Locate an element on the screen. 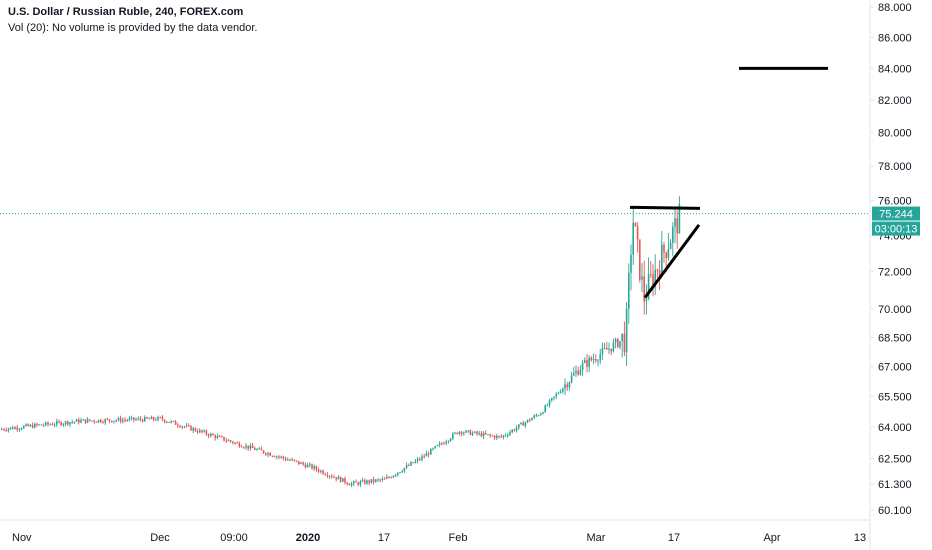 The width and height of the screenshot is (932, 550). x-tick-label-7: 17 is located at coordinates (674, 538).